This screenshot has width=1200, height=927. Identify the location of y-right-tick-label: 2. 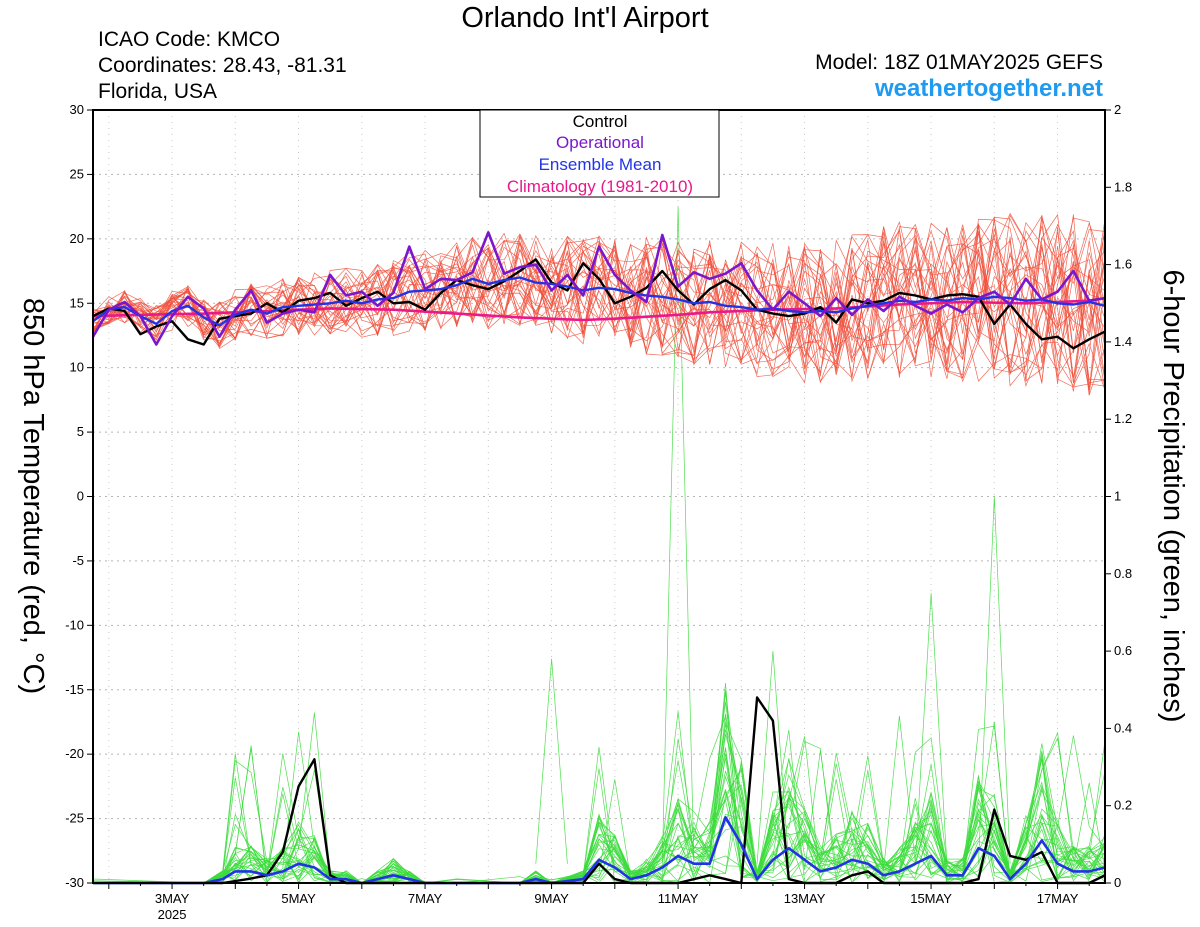
(1117, 109).